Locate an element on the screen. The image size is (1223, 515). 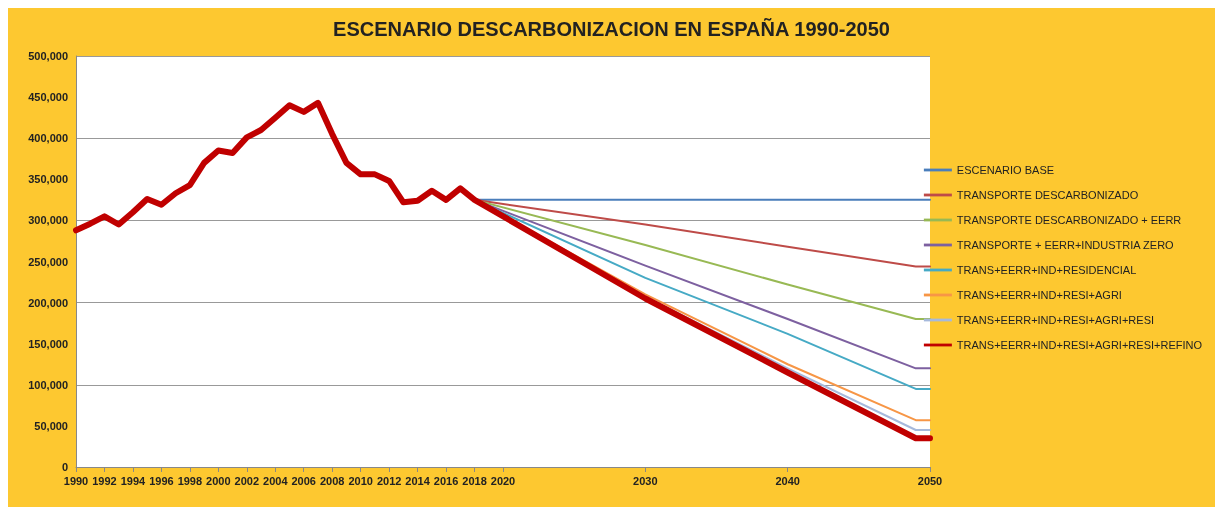
x-tick-label: 2012 is located at coordinates (389, 480).